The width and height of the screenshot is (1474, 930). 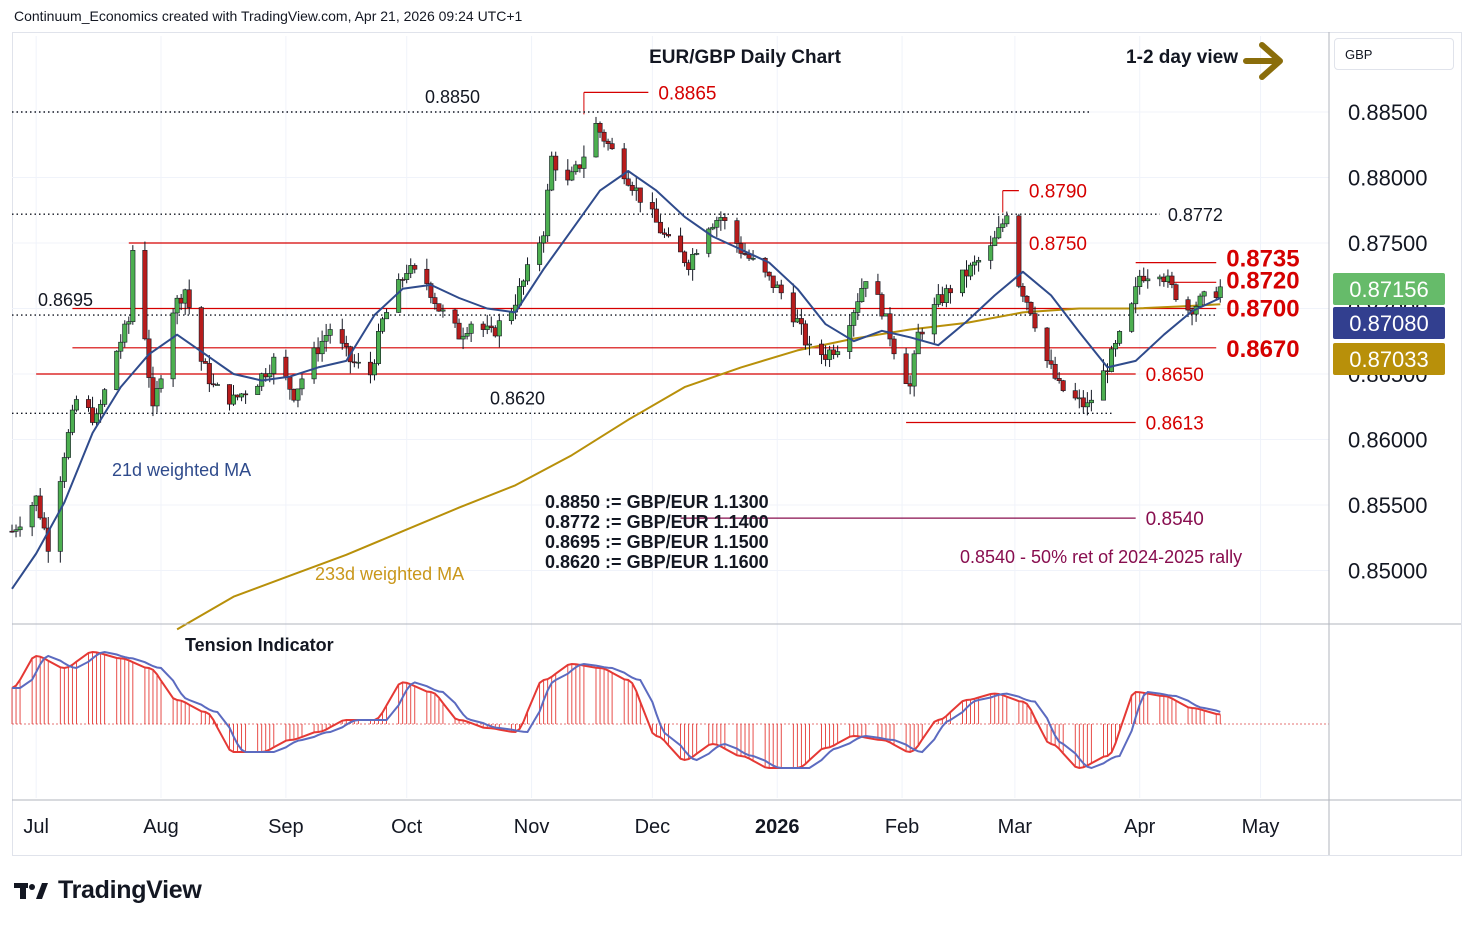 I want to click on chart-title: EUR/GBP Daily Chart, so click(x=745, y=57).